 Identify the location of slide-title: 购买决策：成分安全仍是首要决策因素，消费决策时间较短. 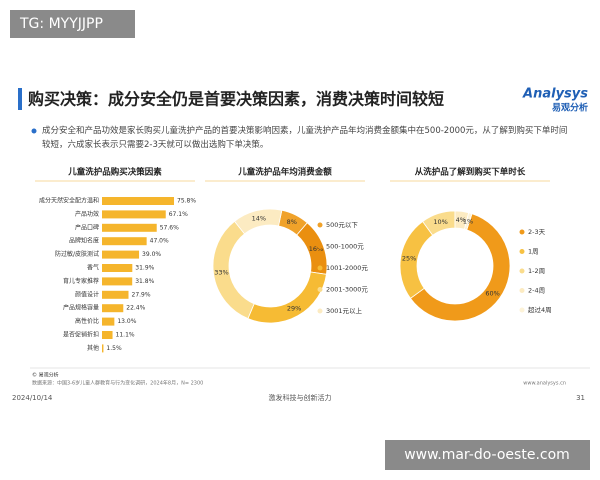
(236, 99).